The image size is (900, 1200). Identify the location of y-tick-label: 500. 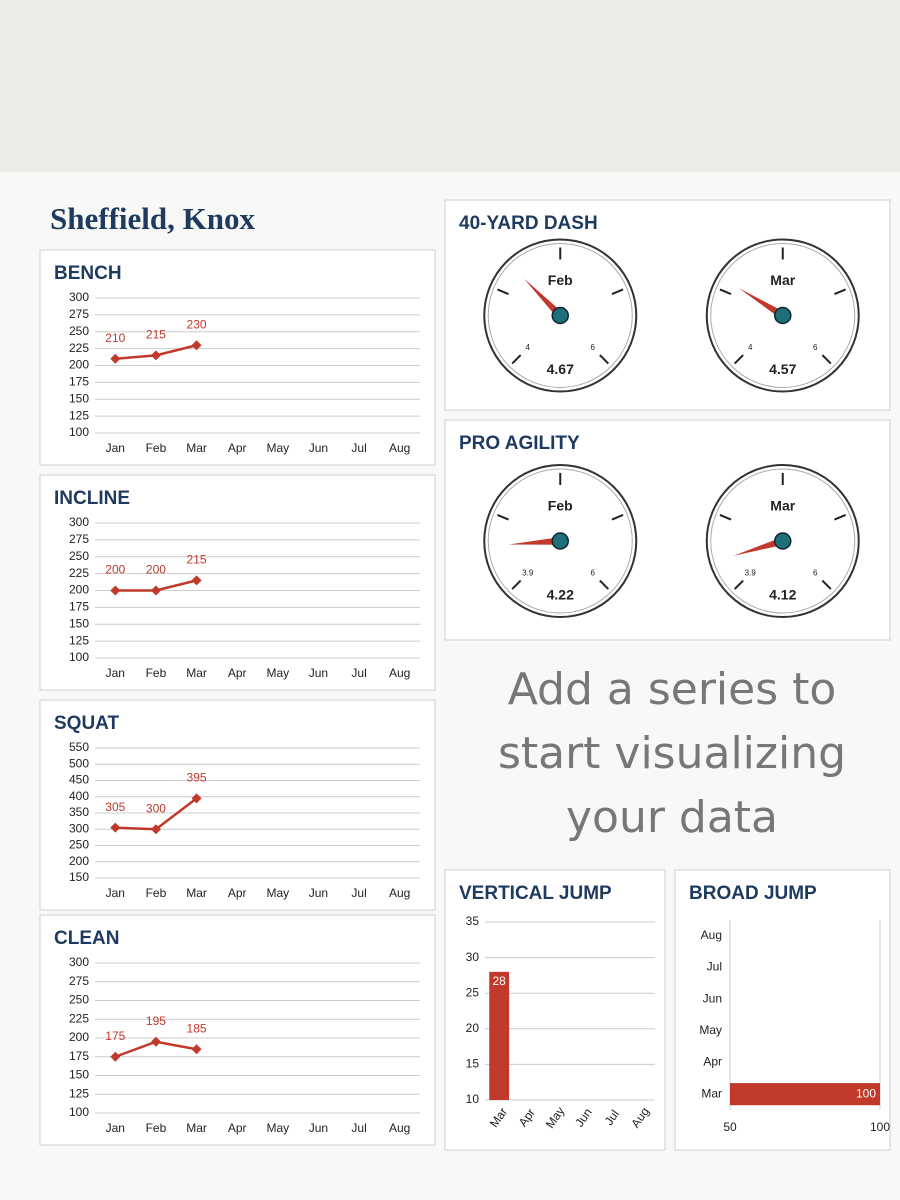
(79, 763).